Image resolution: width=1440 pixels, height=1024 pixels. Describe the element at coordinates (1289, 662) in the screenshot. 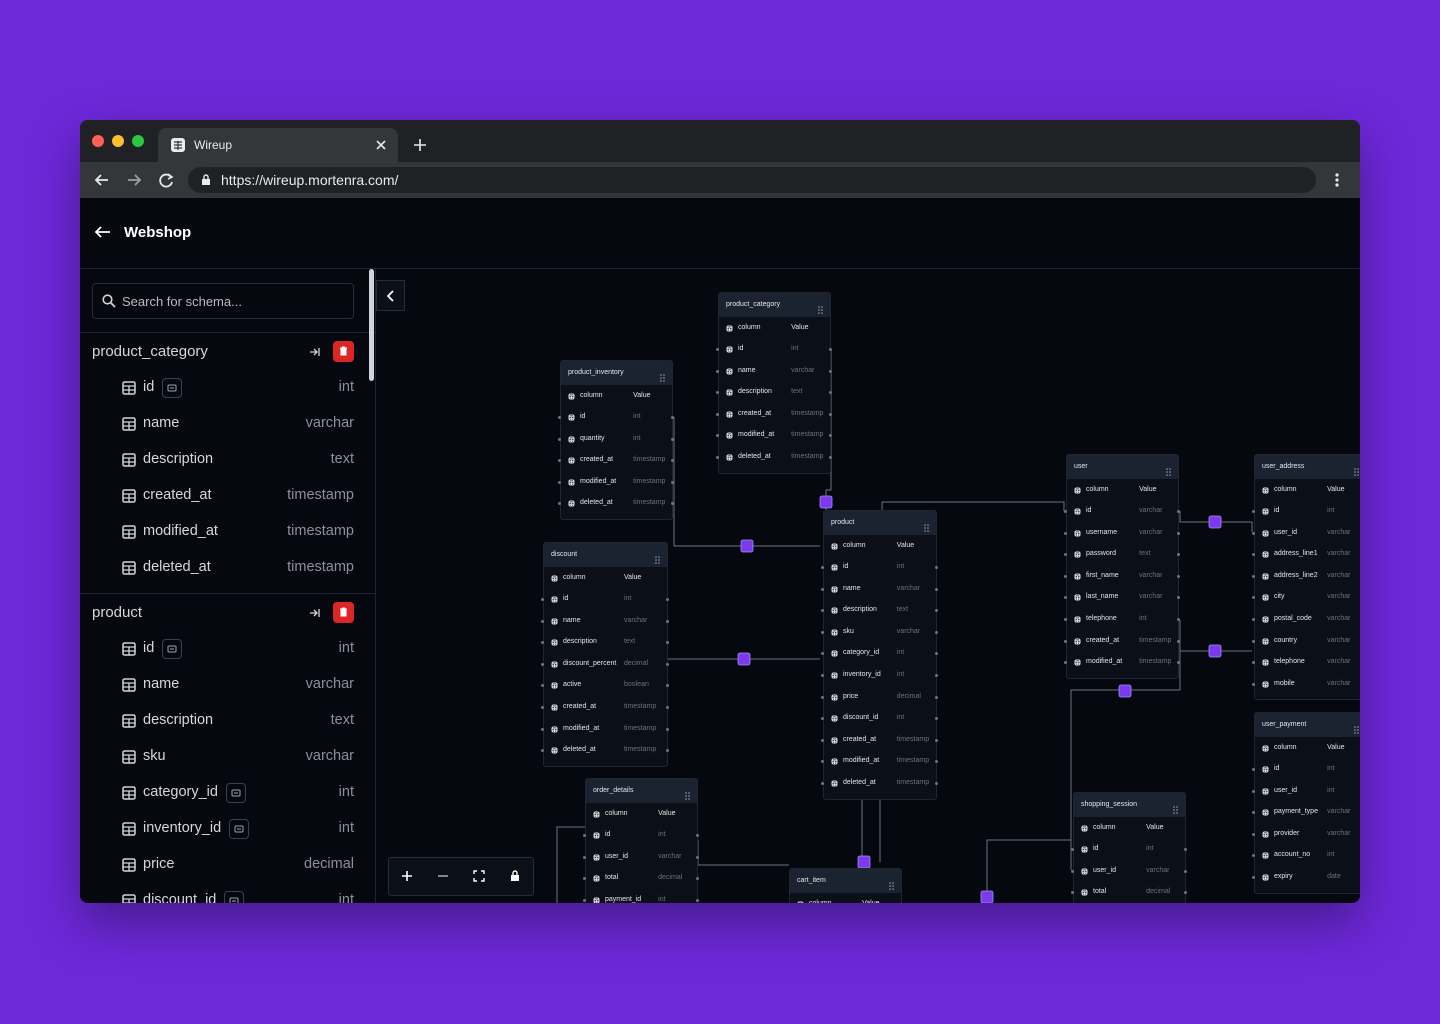

I see `field-name: telephone` at that location.